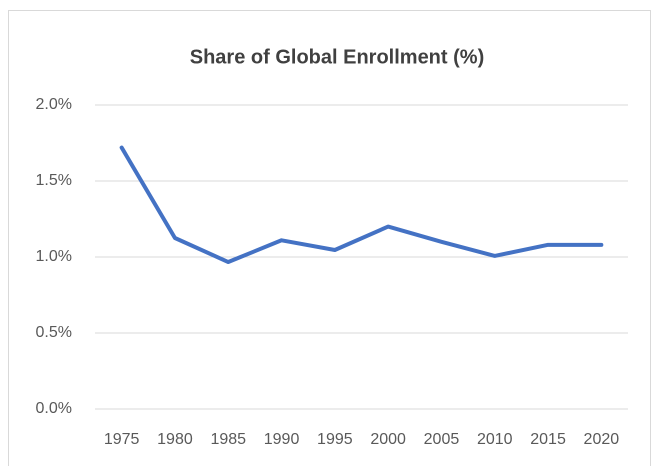 This screenshot has width=655, height=466. What do you see at coordinates (335, 439) in the screenshot?
I see `x-tick-label: 1995` at bounding box center [335, 439].